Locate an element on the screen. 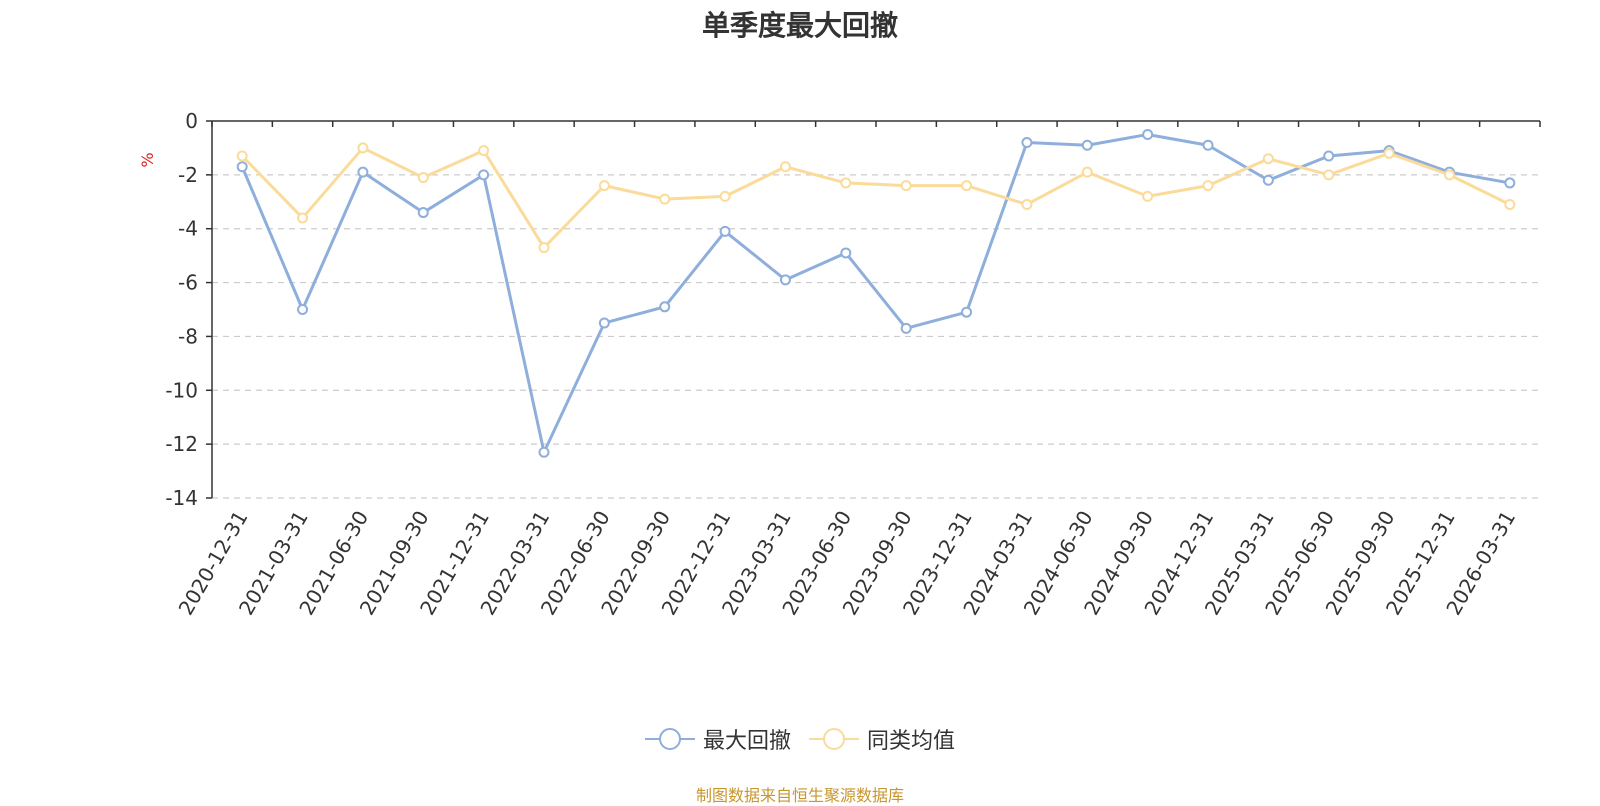 This screenshot has width=1600, height=806. y-tick-label: -4 is located at coordinates (188, 229).